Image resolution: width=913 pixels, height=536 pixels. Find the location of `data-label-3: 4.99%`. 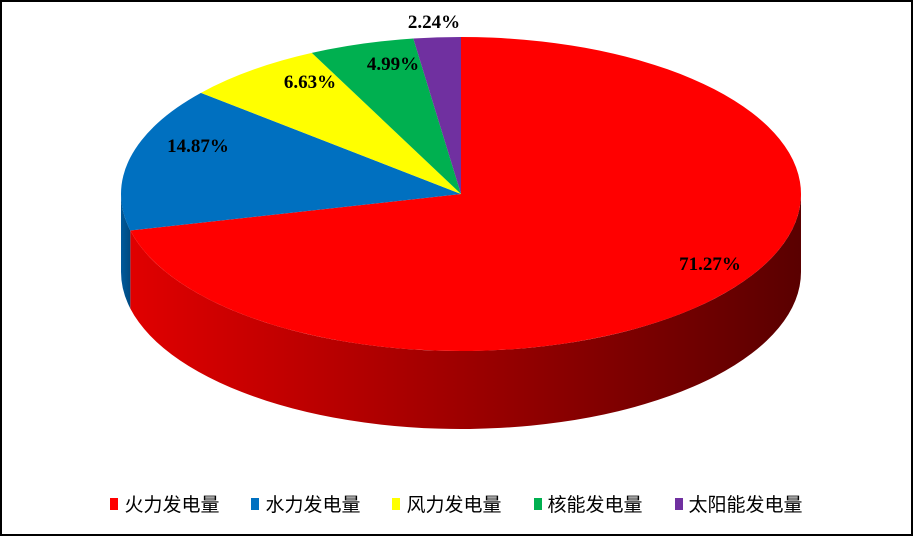

data-label-3: 4.99% is located at coordinates (393, 64).